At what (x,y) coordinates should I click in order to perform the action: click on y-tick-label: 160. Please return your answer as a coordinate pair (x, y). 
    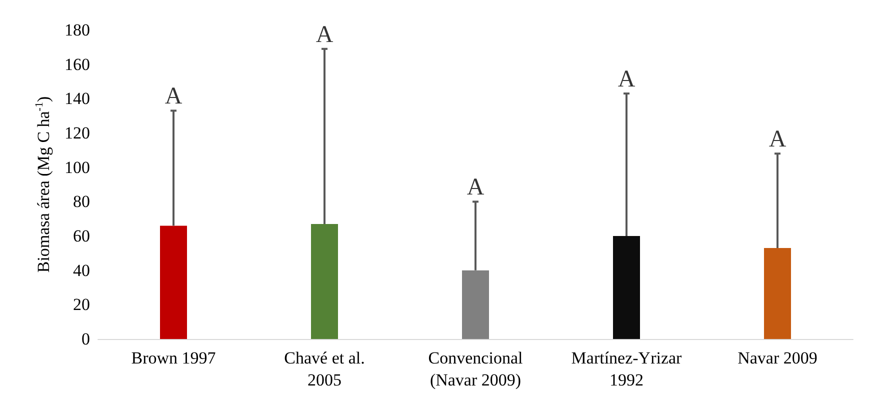
    Looking at the image, I should click on (77, 64).